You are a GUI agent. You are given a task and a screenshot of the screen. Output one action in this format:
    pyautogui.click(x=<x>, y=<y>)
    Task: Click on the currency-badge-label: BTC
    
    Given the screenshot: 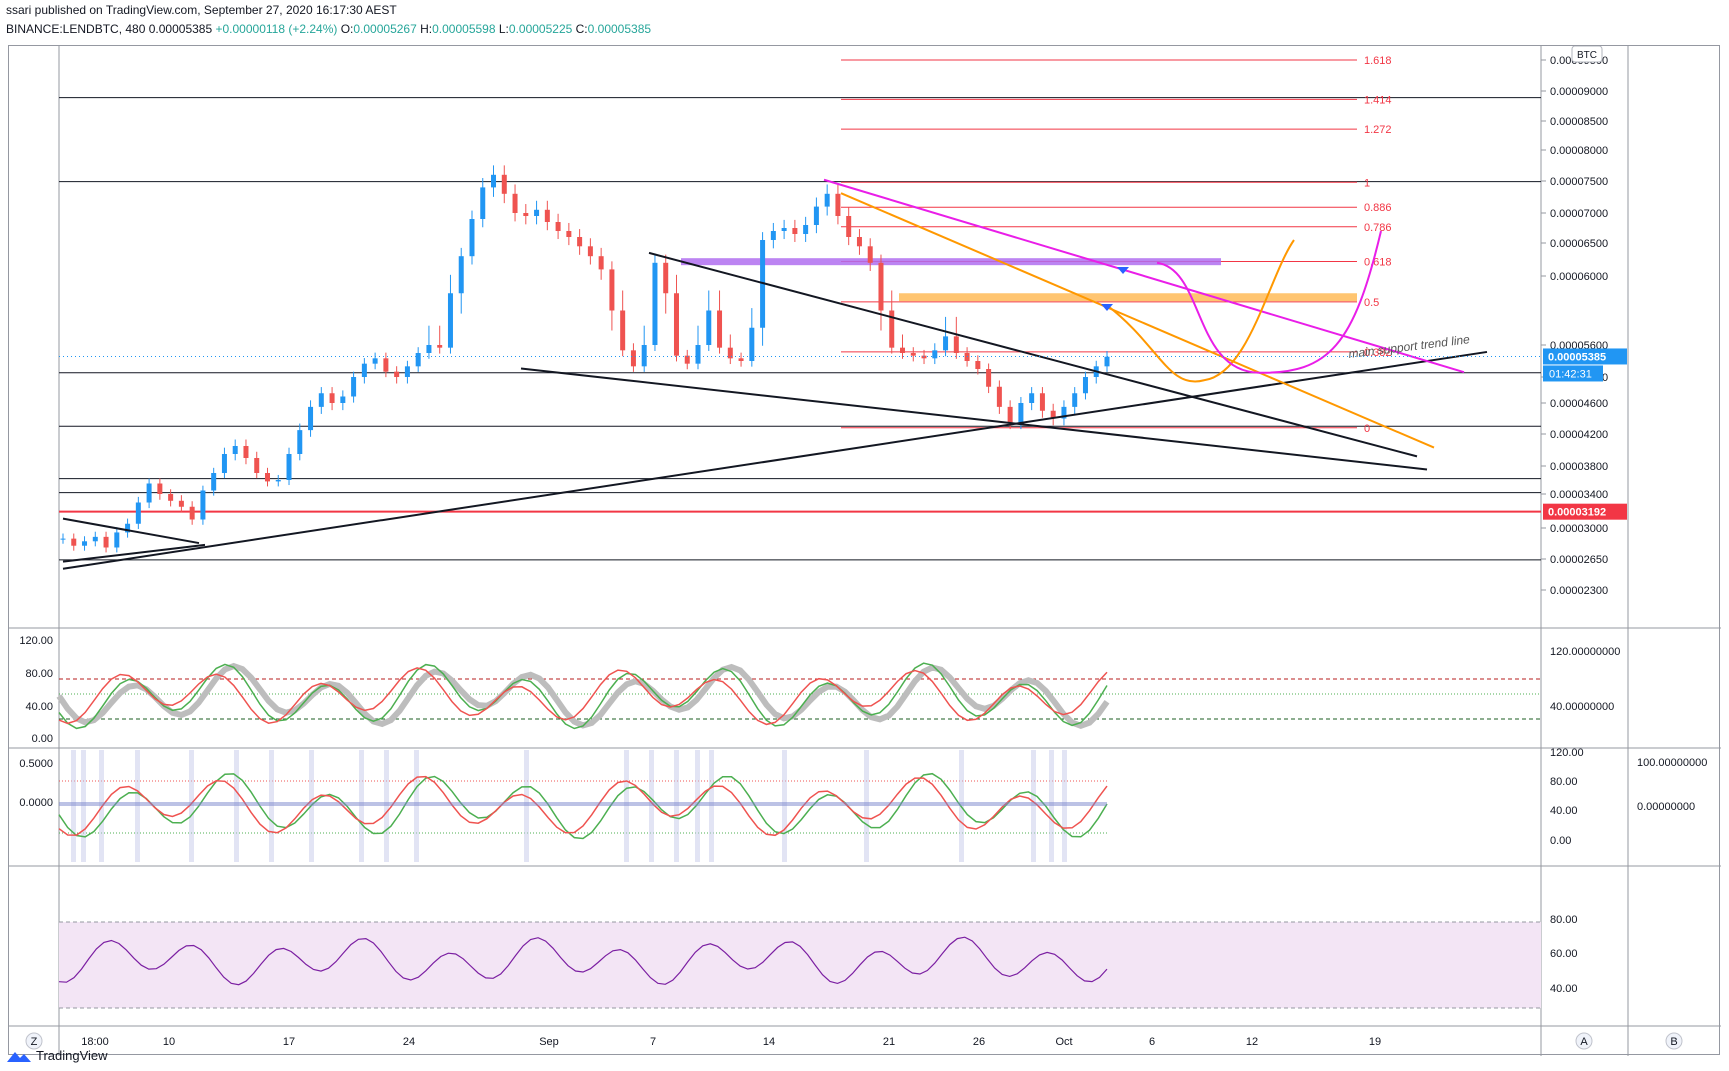 What is the action you would take?
    pyautogui.click(x=1587, y=55)
    